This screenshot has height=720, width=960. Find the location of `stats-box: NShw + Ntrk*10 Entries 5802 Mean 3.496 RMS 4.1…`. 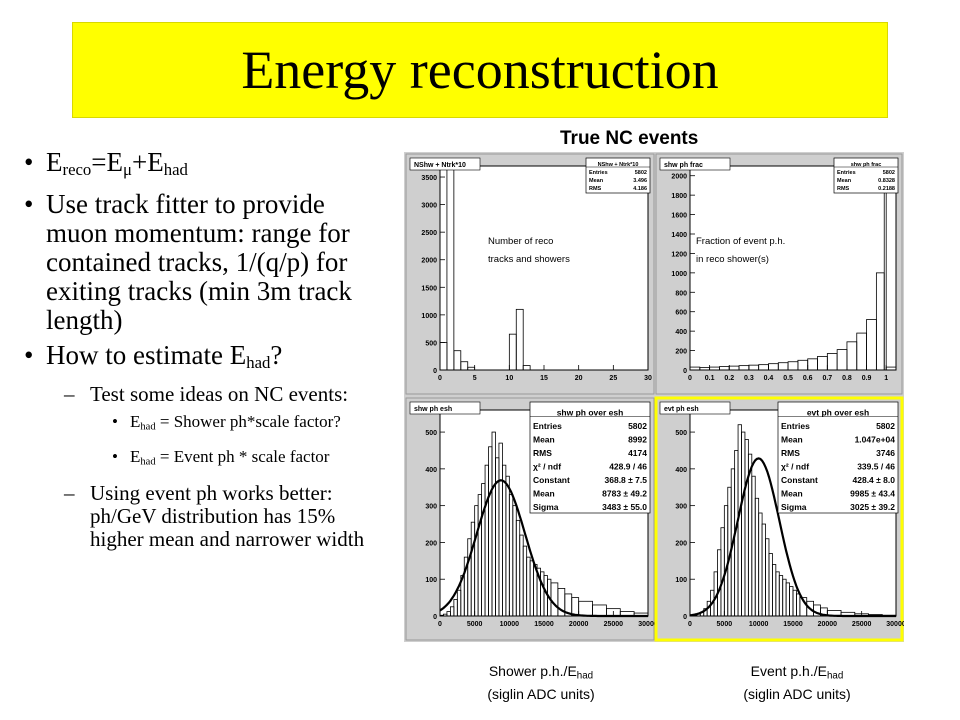

stats-box: NShw + Ntrk*10 Entries 5802 Mean 3.496 RMS 4.1… is located at coordinates (618, 175).